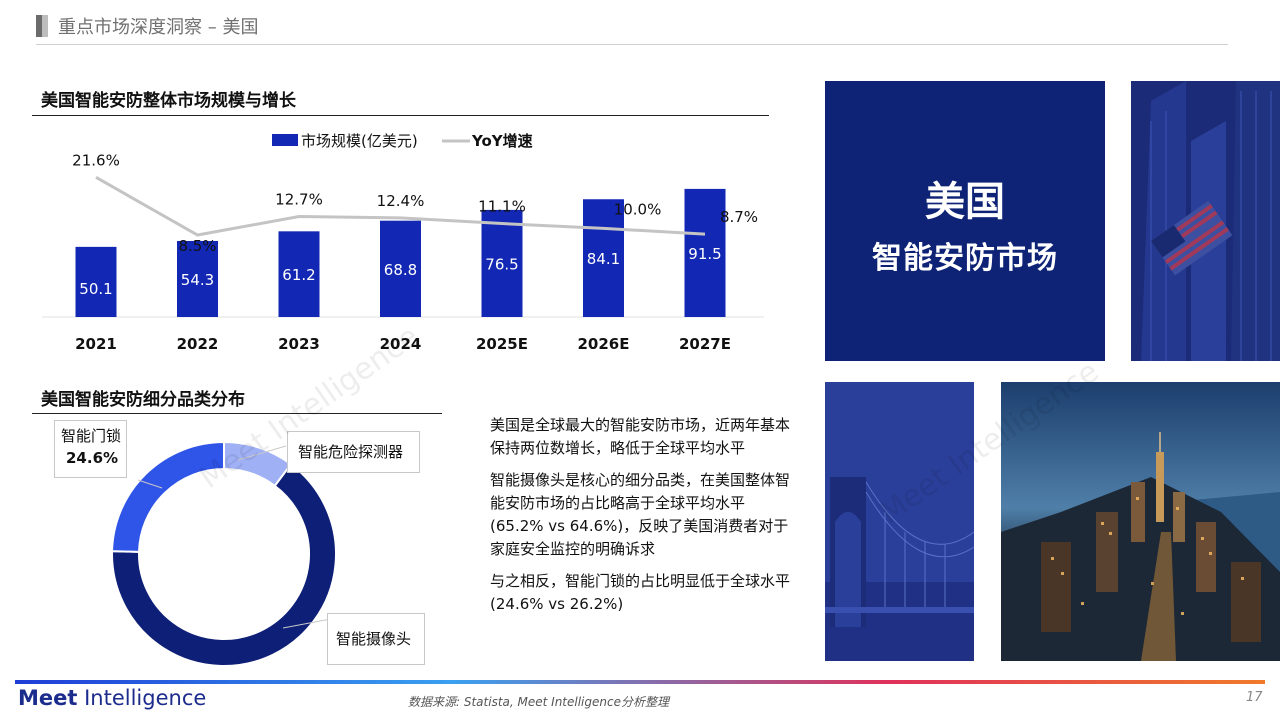 This screenshot has width=1280, height=720. I want to click on card-title-country: 美国, so click(965, 202).